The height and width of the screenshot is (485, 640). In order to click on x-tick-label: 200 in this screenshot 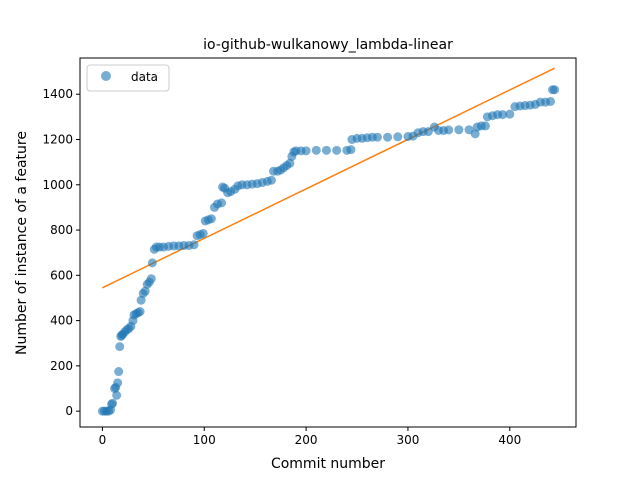, I will do `click(306, 440)`.